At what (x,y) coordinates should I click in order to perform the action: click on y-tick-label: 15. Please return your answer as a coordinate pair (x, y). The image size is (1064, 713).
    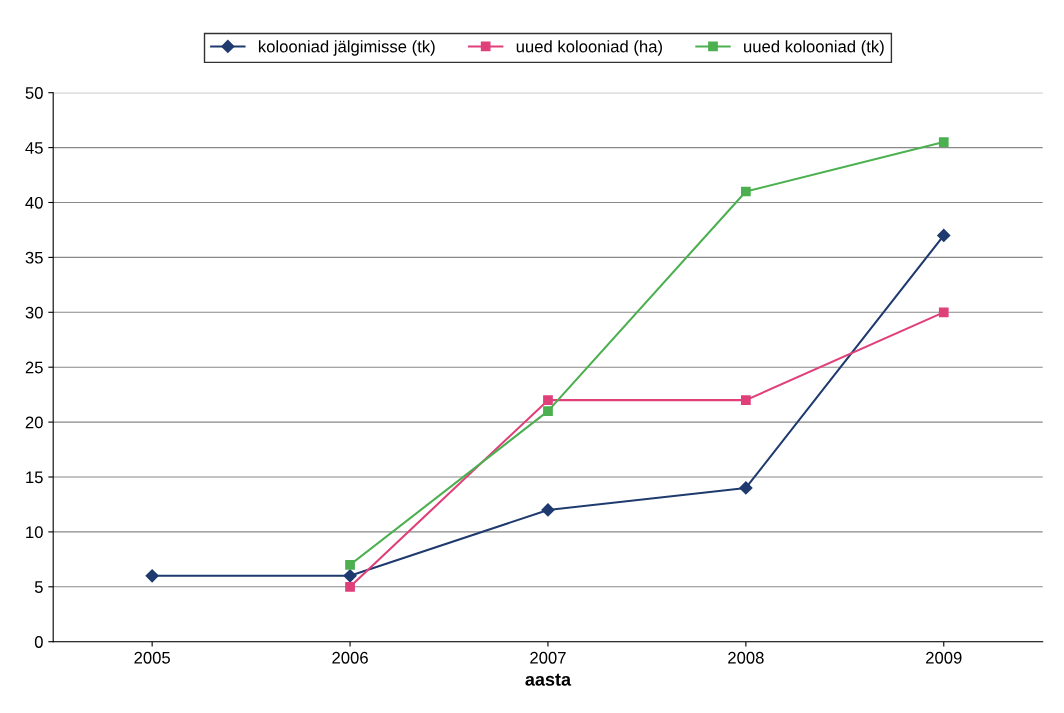
    Looking at the image, I should click on (34, 477).